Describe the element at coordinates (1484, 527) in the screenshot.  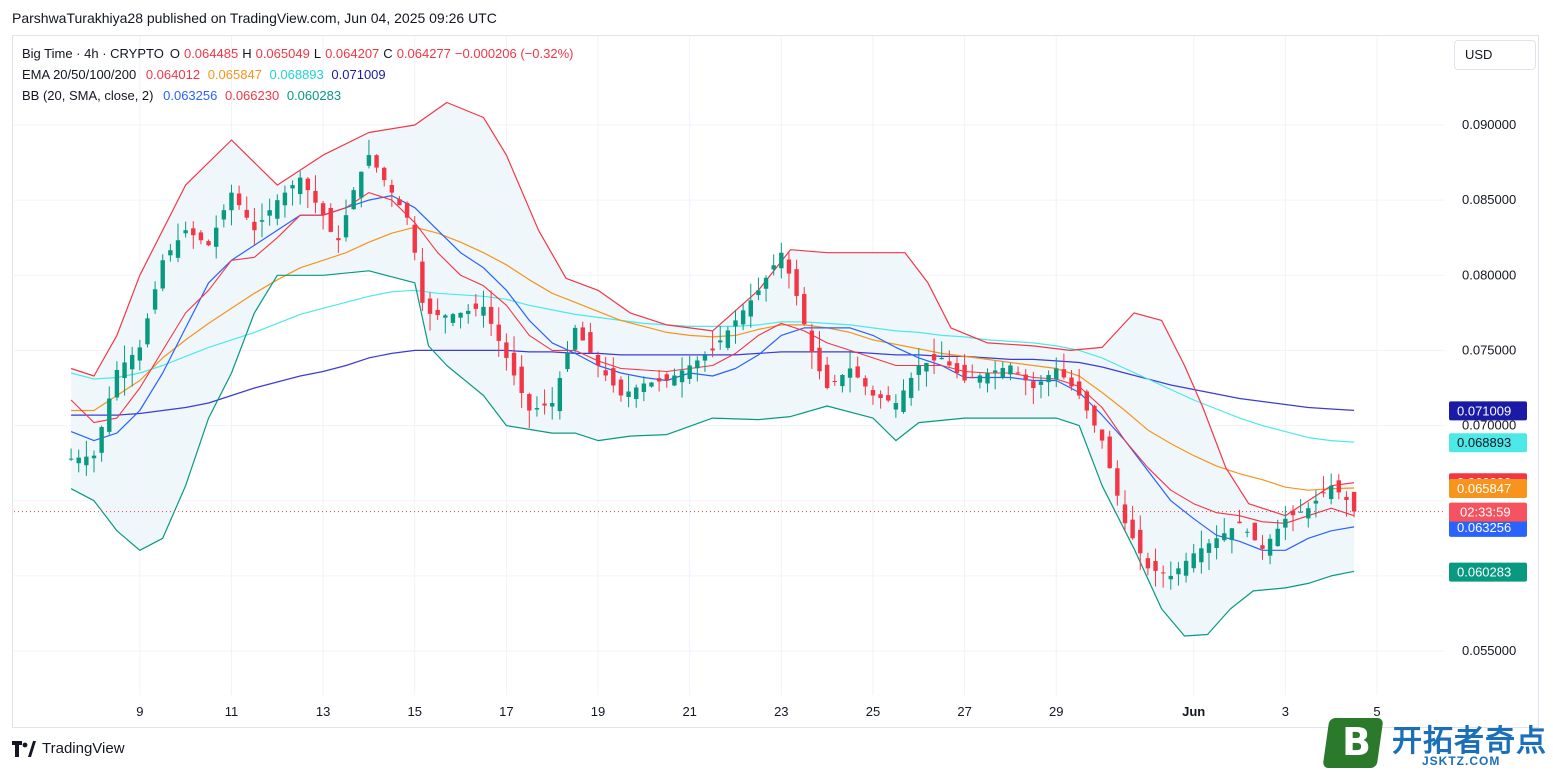
I see `price-tag: 0.063256` at that location.